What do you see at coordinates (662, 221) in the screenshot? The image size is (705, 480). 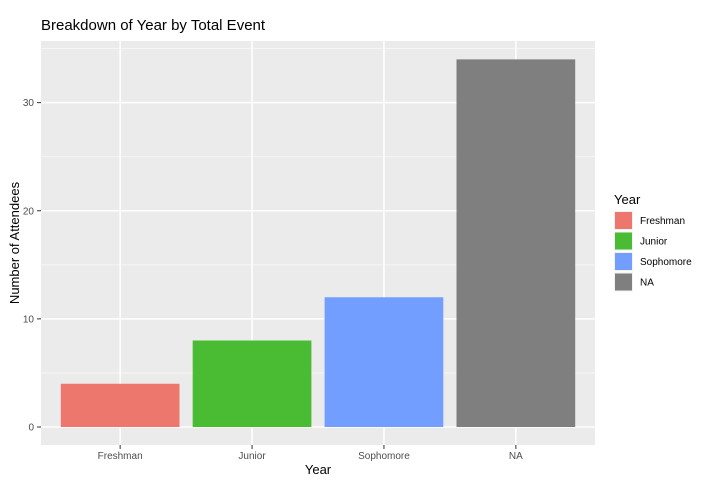 I see `legend-label: Freshman` at bounding box center [662, 221].